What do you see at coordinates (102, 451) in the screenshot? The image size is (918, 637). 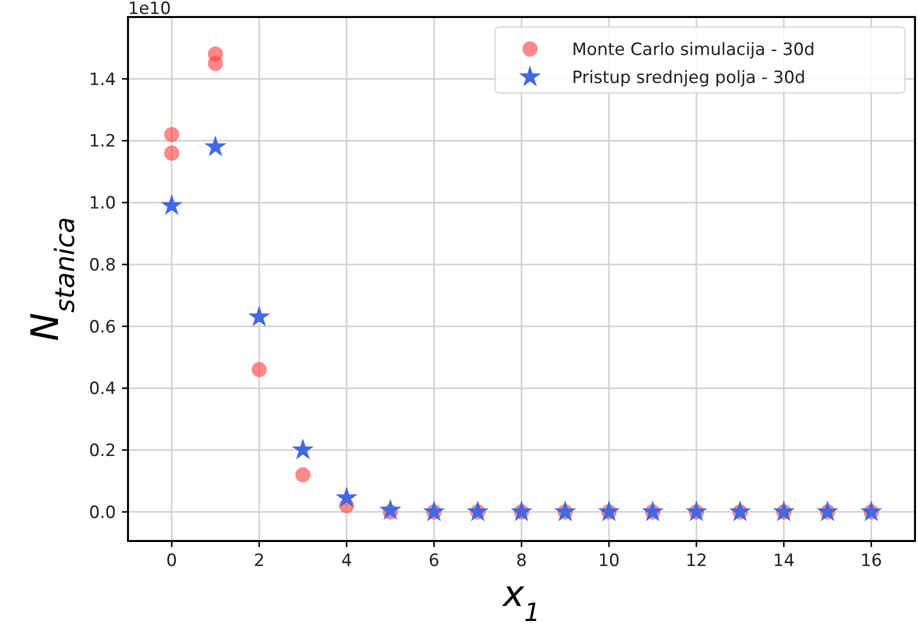 I see `y-tick-label: 0.2` at bounding box center [102, 451].